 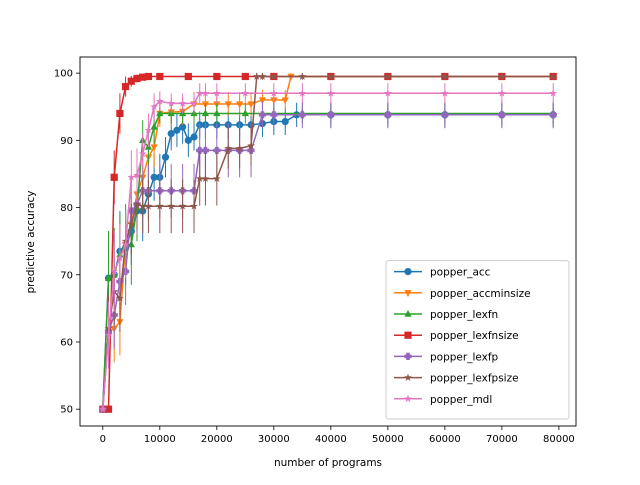 What do you see at coordinates (67, 242) in the screenshot?
I see `y-axis: 50 60 70 80 90 100` at bounding box center [67, 242].